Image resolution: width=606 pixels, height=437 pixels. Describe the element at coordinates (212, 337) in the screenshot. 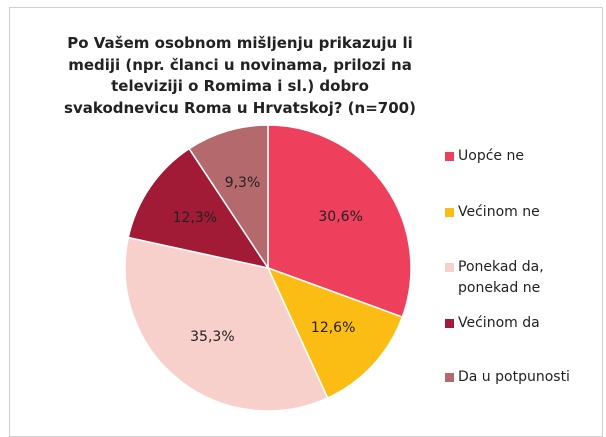

I see `data-label: 35,3%` at that location.